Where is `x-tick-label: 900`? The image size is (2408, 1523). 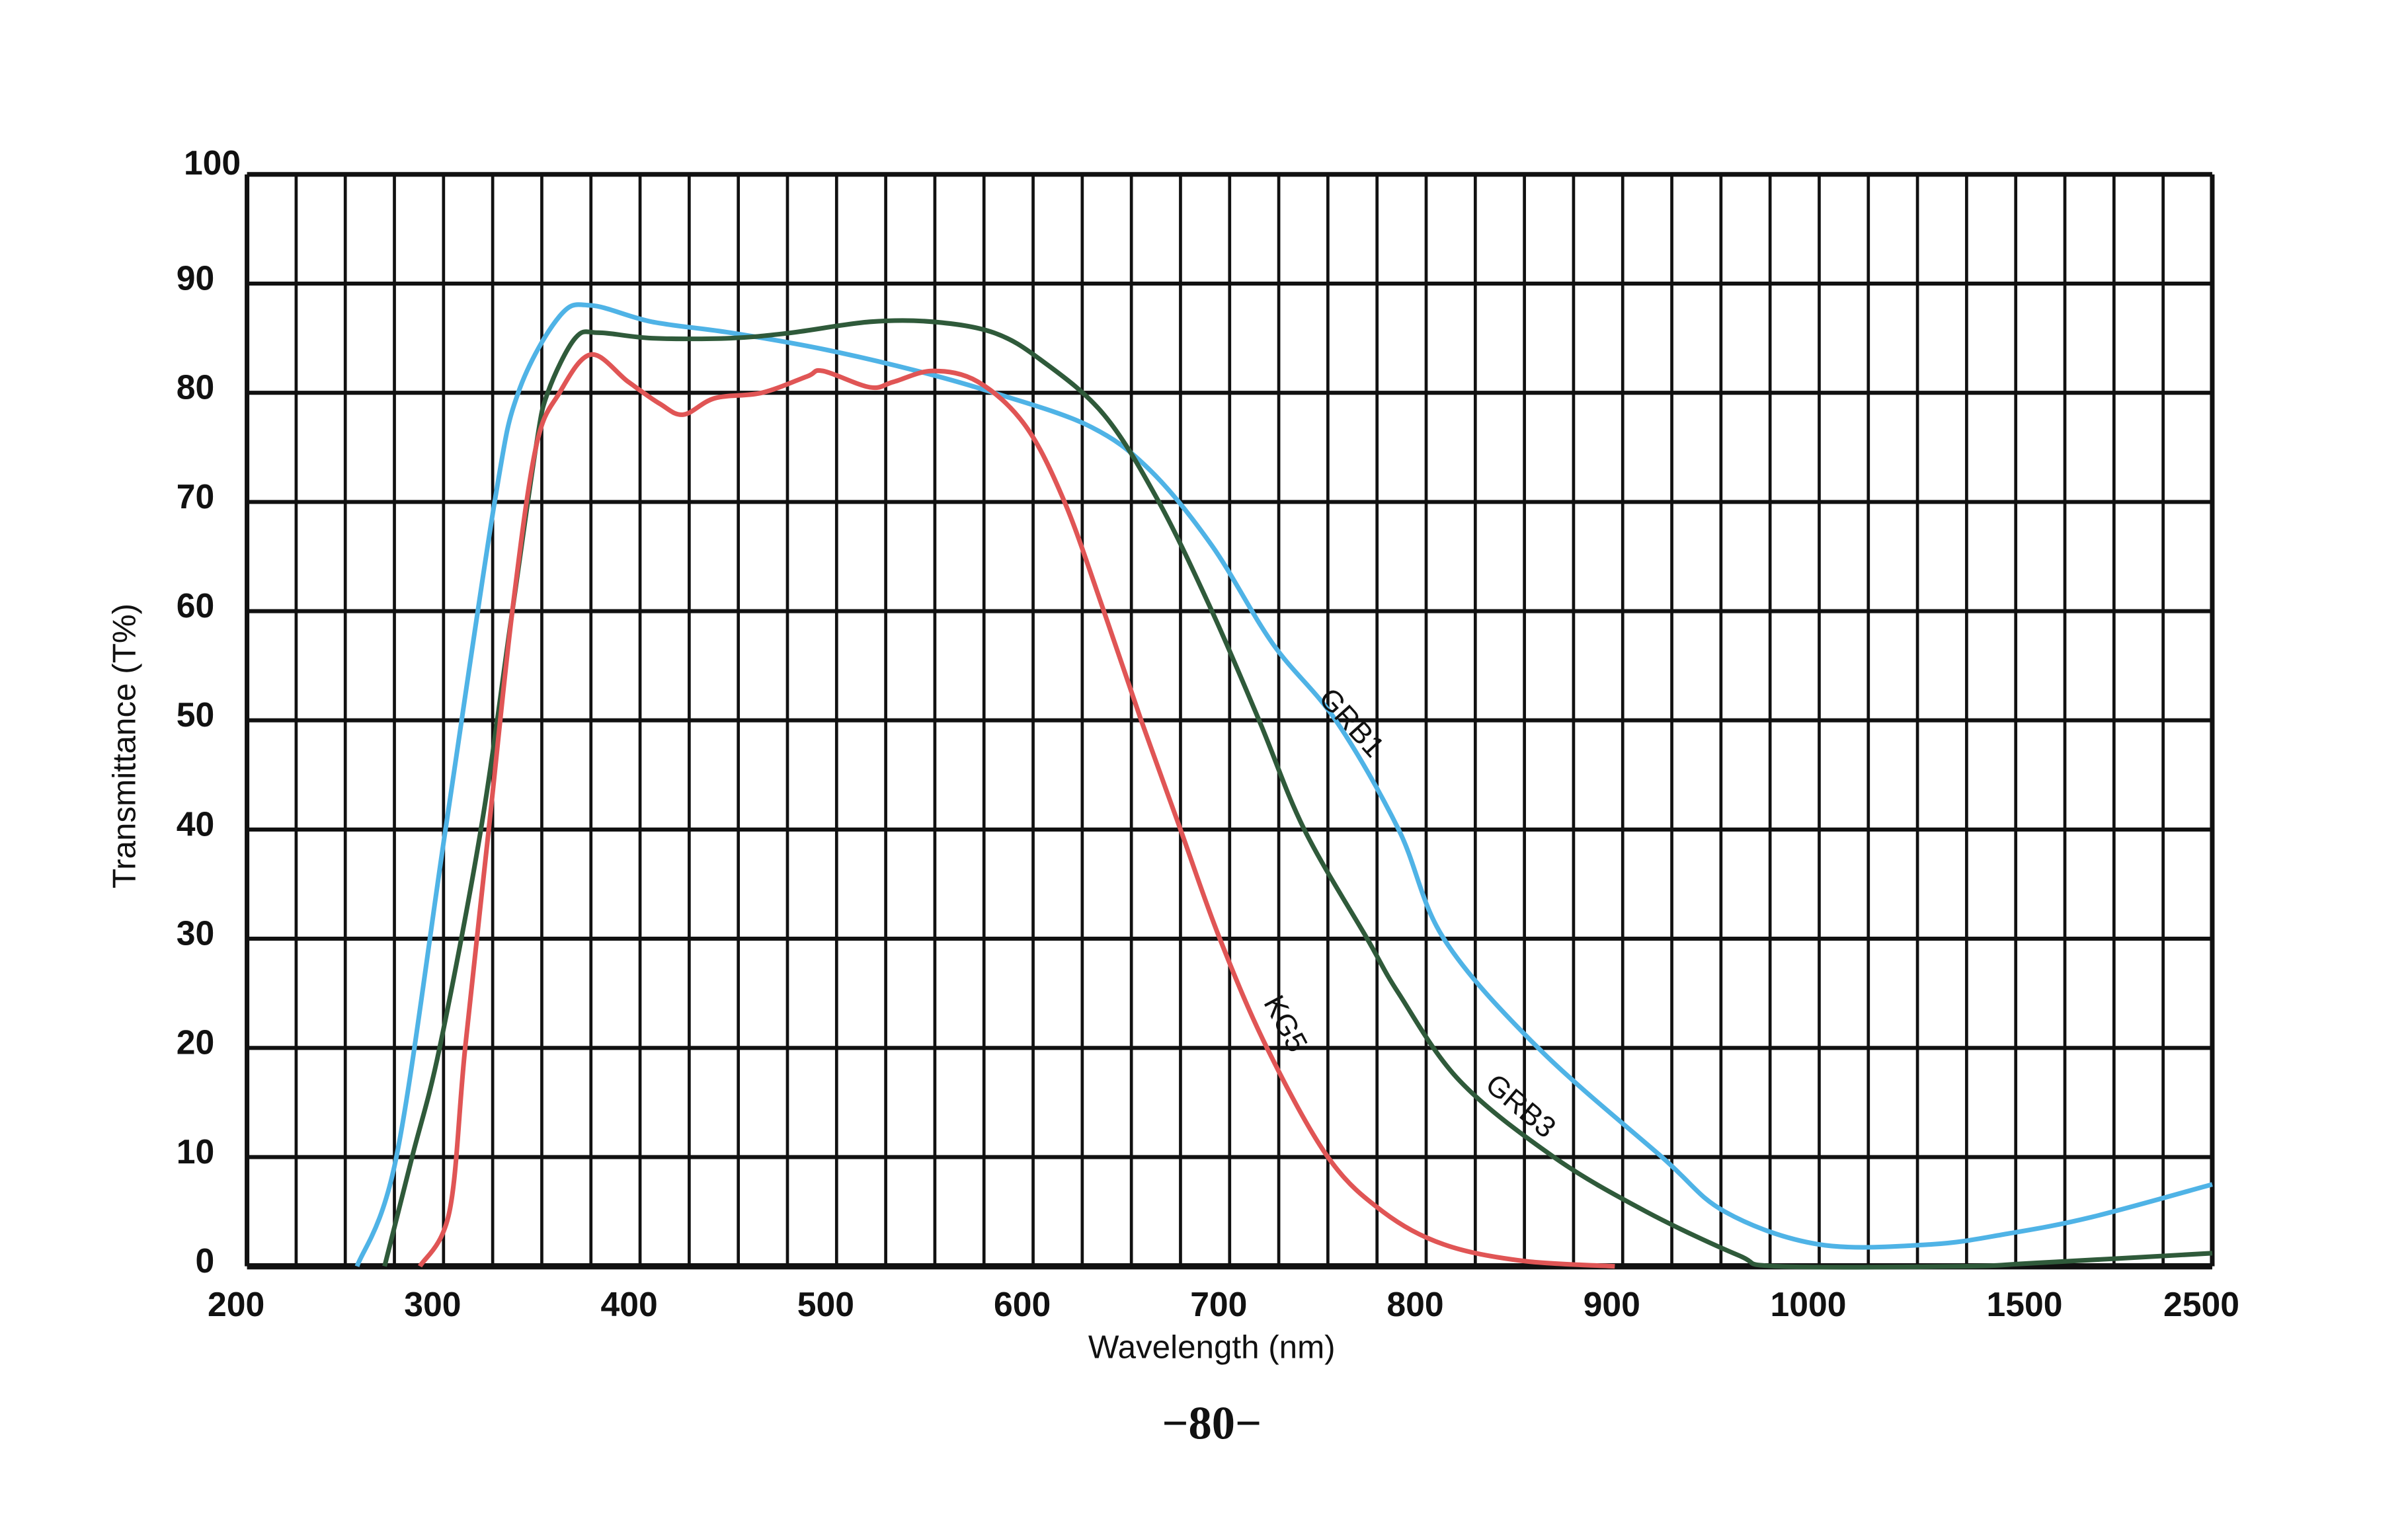
x-tick-label: 900 is located at coordinates (1612, 1304).